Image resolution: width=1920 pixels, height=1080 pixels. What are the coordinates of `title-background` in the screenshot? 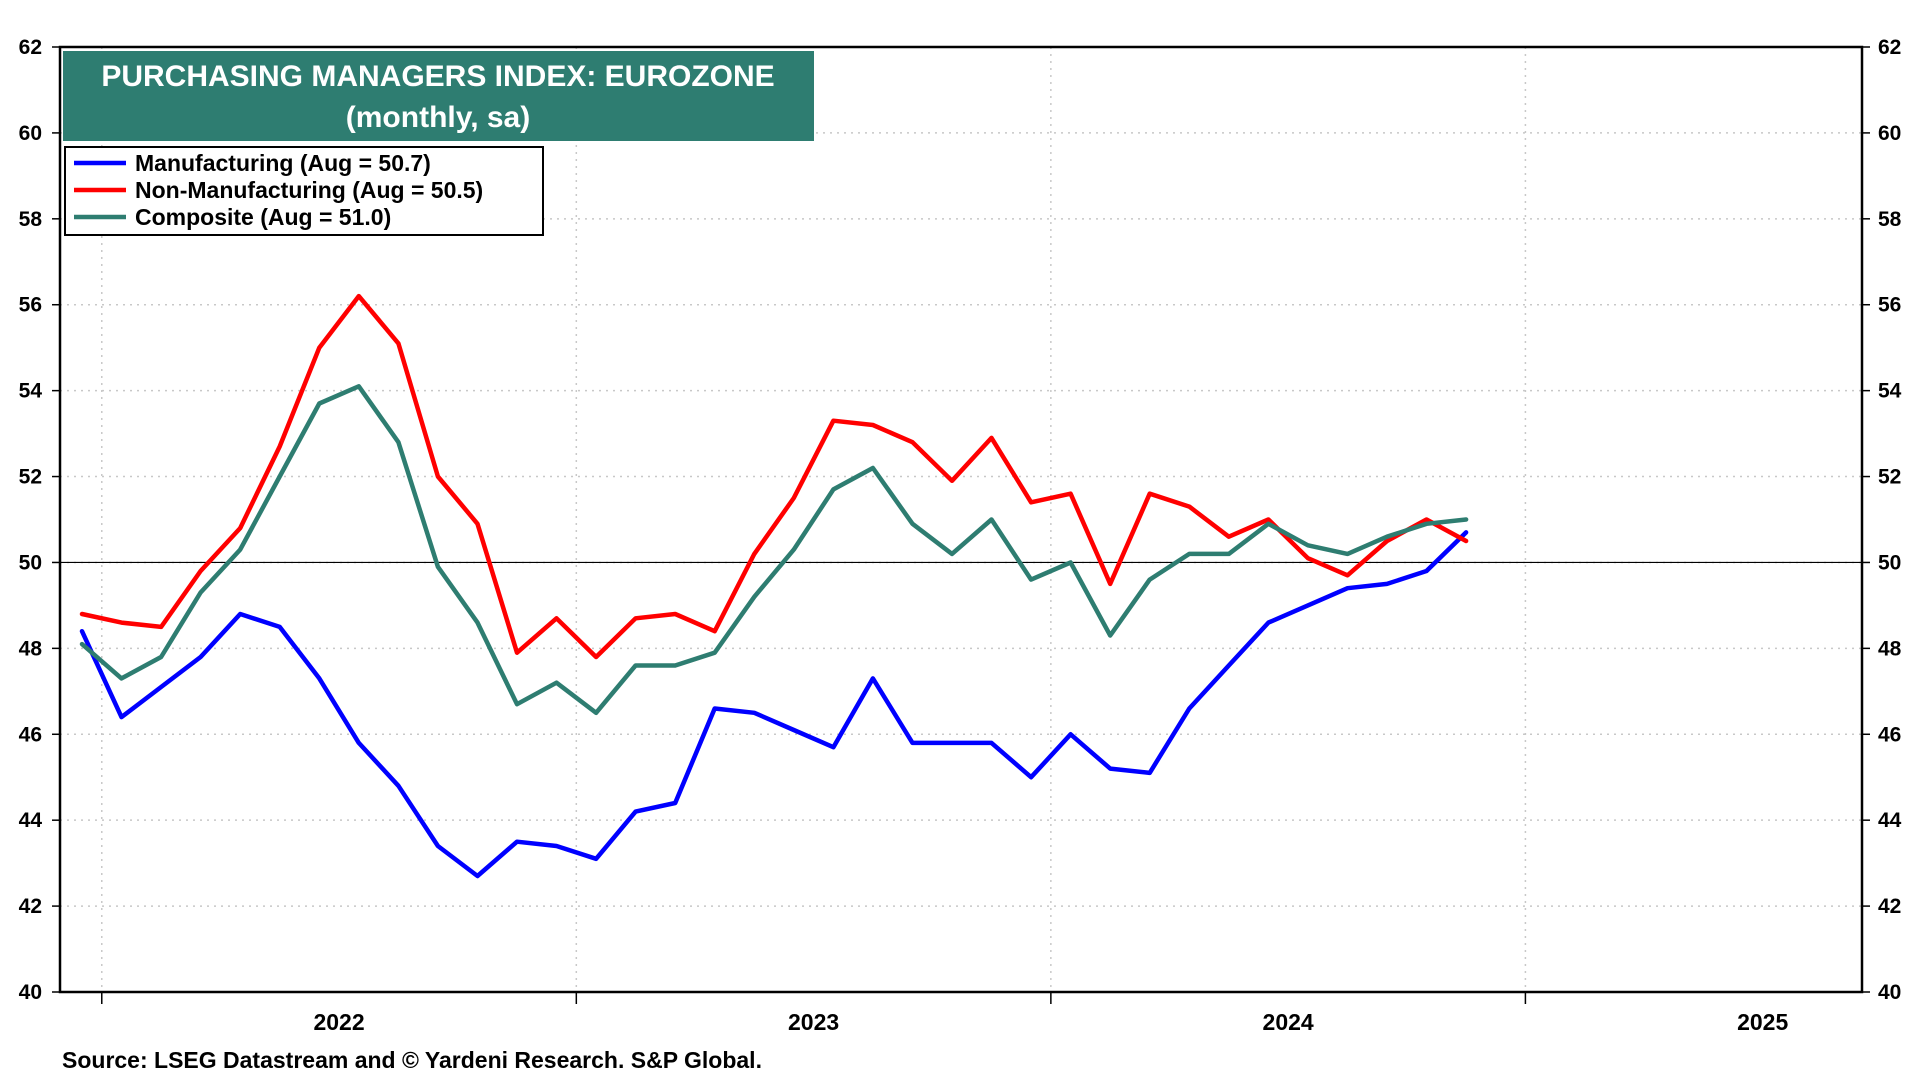 It's located at (438, 96).